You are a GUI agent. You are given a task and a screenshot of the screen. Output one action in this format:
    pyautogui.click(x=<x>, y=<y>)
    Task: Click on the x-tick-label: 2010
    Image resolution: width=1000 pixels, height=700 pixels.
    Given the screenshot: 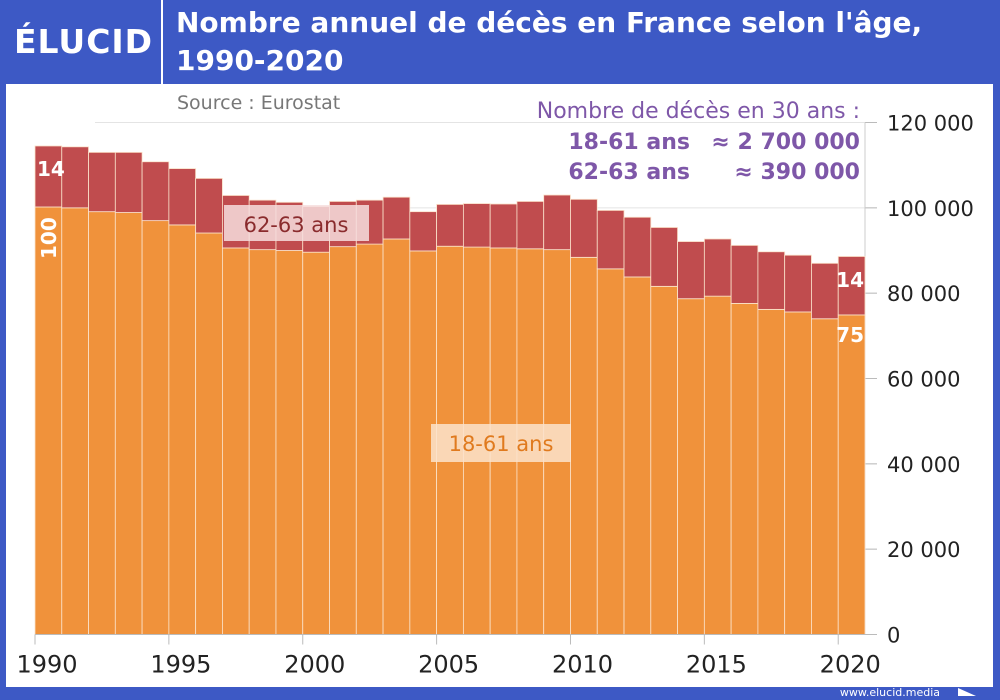 What is the action you would take?
    pyautogui.click(x=582, y=665)
    